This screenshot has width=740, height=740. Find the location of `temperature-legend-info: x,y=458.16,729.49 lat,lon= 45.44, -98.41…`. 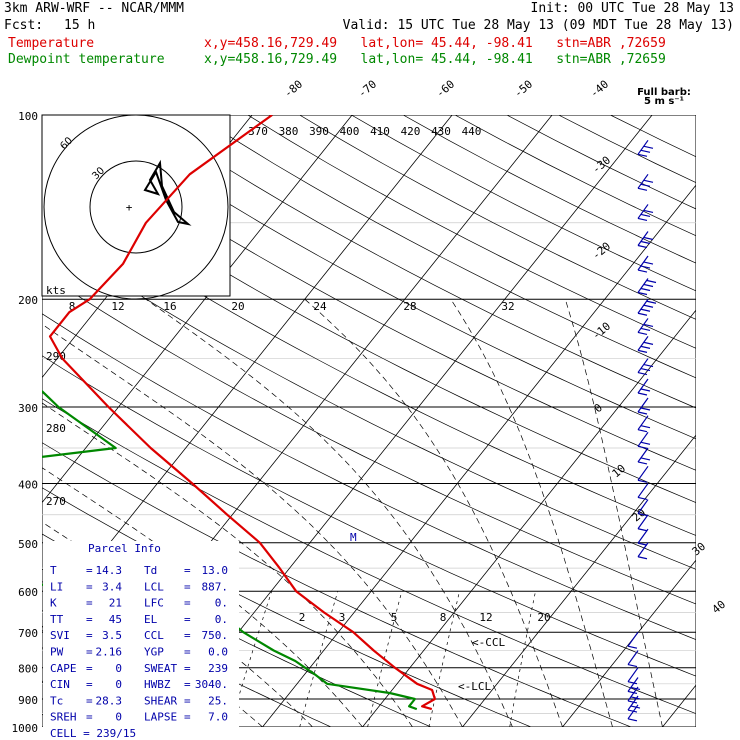

temperature-legend-info: x,y=458.16,729.49 lat,lon= 45.44, -98.41… is located at coordinates (435, 43).